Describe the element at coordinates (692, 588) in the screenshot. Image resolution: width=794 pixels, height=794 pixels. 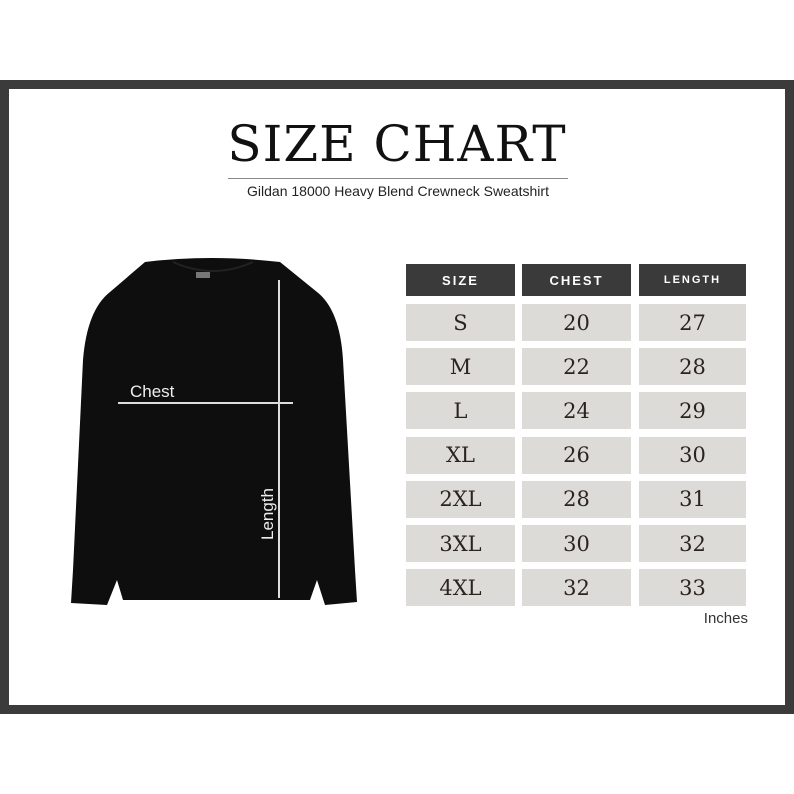
I see `table-cell: 33` at that location.